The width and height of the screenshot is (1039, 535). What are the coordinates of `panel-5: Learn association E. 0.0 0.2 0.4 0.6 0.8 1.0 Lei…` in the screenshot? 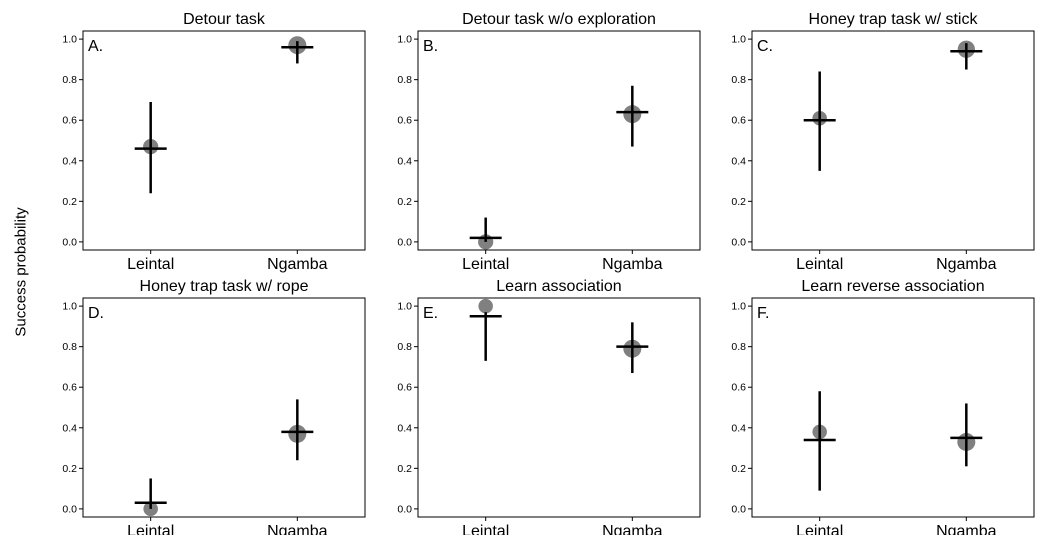 It's located at (549, 406).